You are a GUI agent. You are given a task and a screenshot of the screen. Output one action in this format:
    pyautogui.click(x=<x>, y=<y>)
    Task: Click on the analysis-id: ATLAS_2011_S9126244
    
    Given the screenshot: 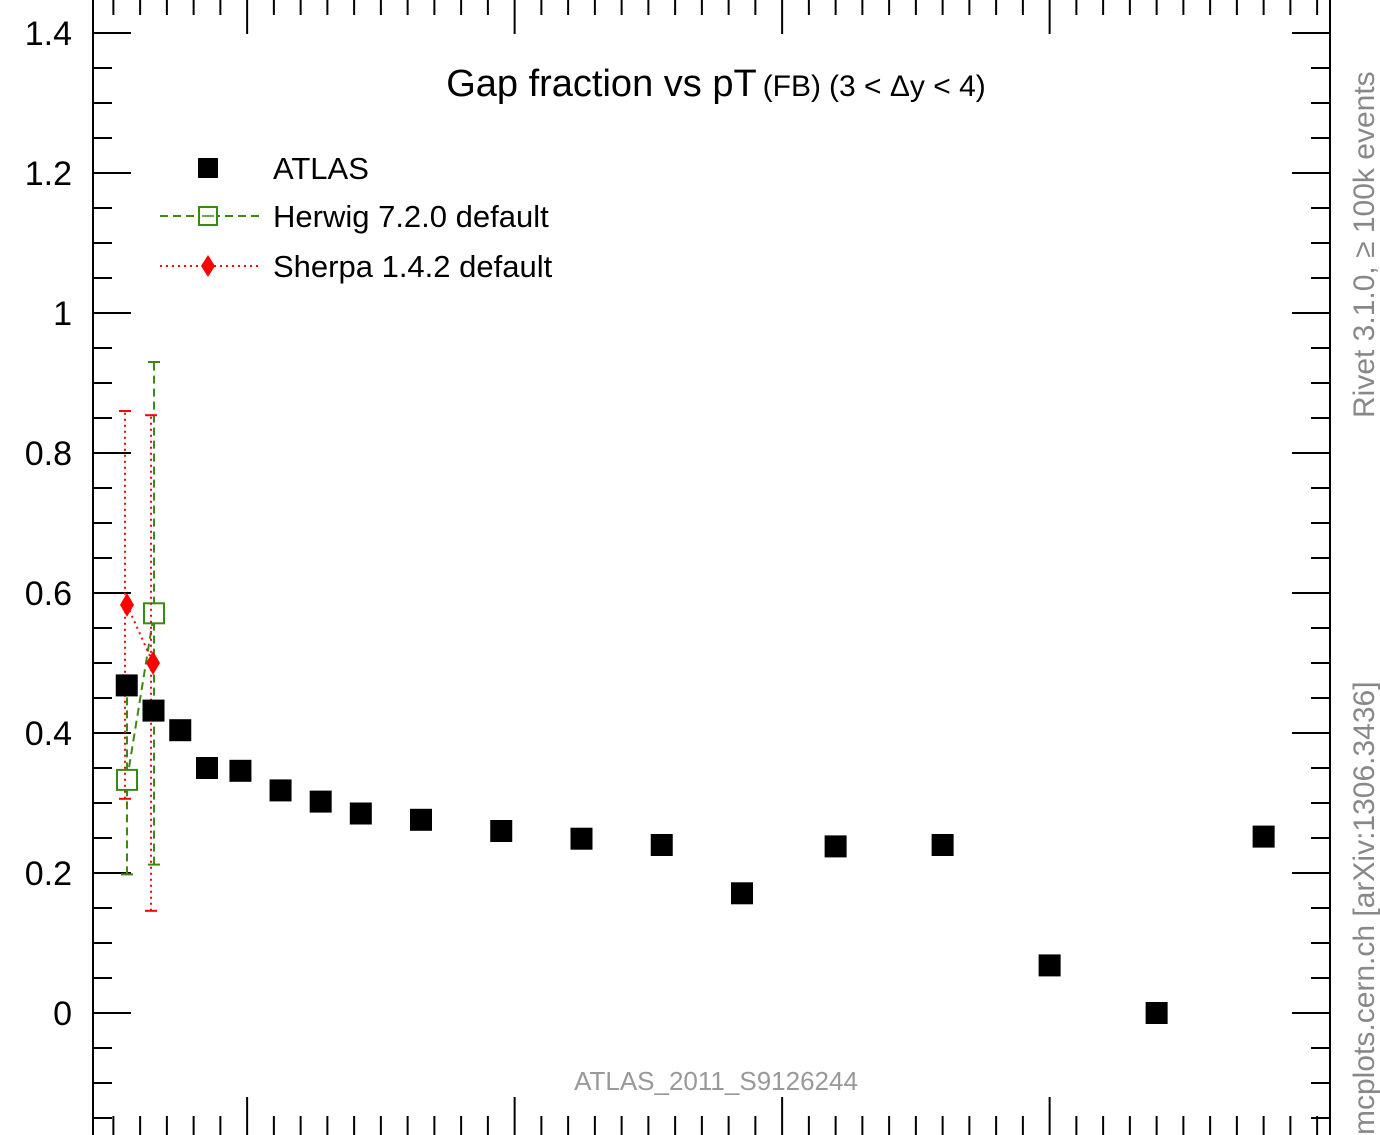 What is the action you would take?
    pyautogui.click(x=716, y=1081)
    